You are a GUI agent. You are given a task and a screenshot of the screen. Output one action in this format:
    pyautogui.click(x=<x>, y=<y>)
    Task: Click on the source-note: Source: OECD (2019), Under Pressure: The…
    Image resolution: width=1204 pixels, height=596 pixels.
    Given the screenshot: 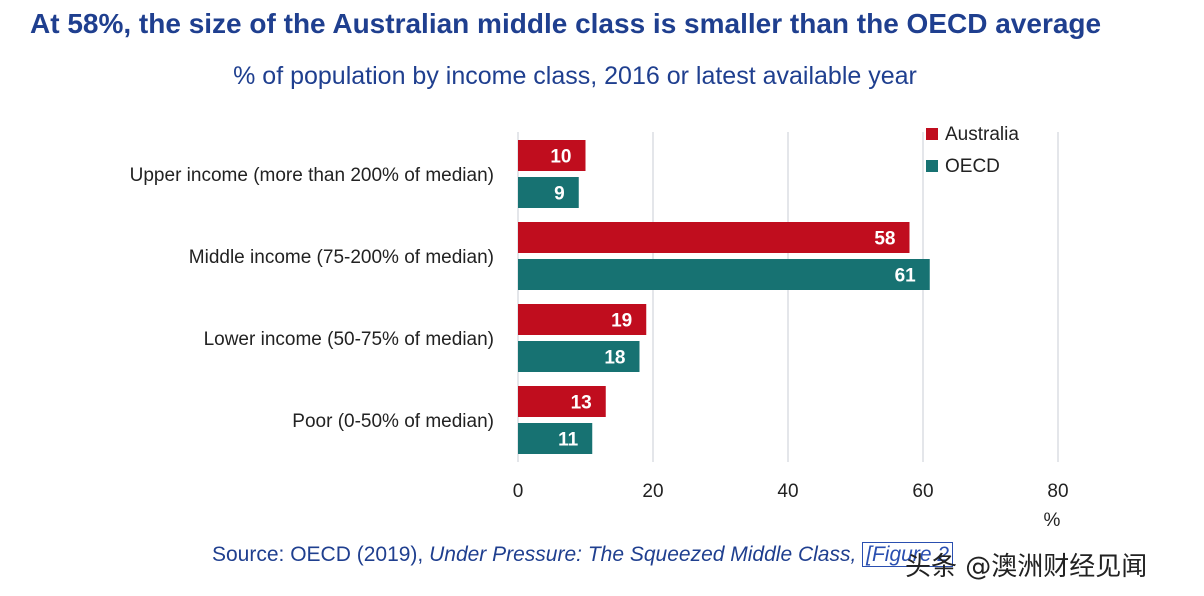 What is the action you would take?
    pyautogui.click(x=583, y=554)
    